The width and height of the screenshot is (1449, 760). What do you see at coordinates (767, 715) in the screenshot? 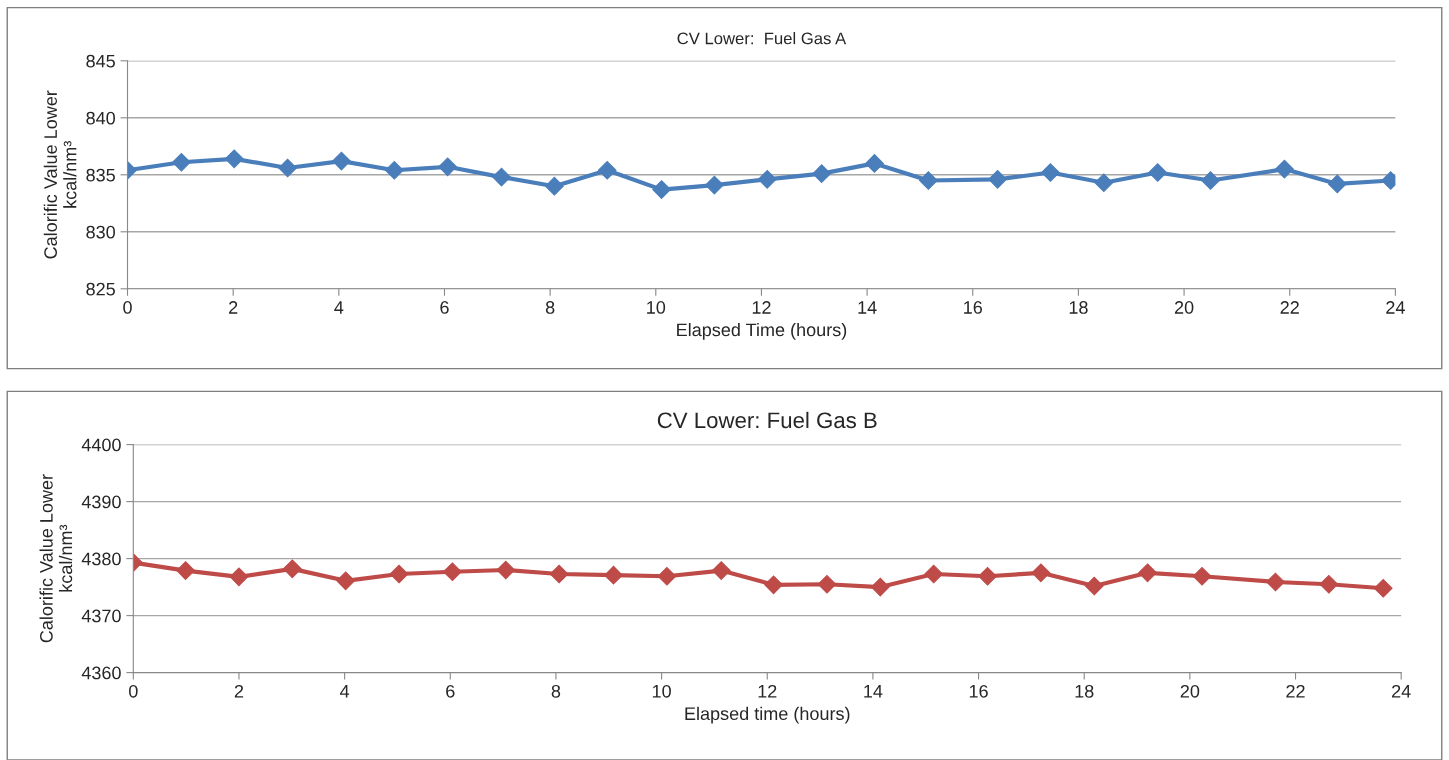
I see `x-axis-title: Elapsed time (hours)` at bounding box center [767, 715].